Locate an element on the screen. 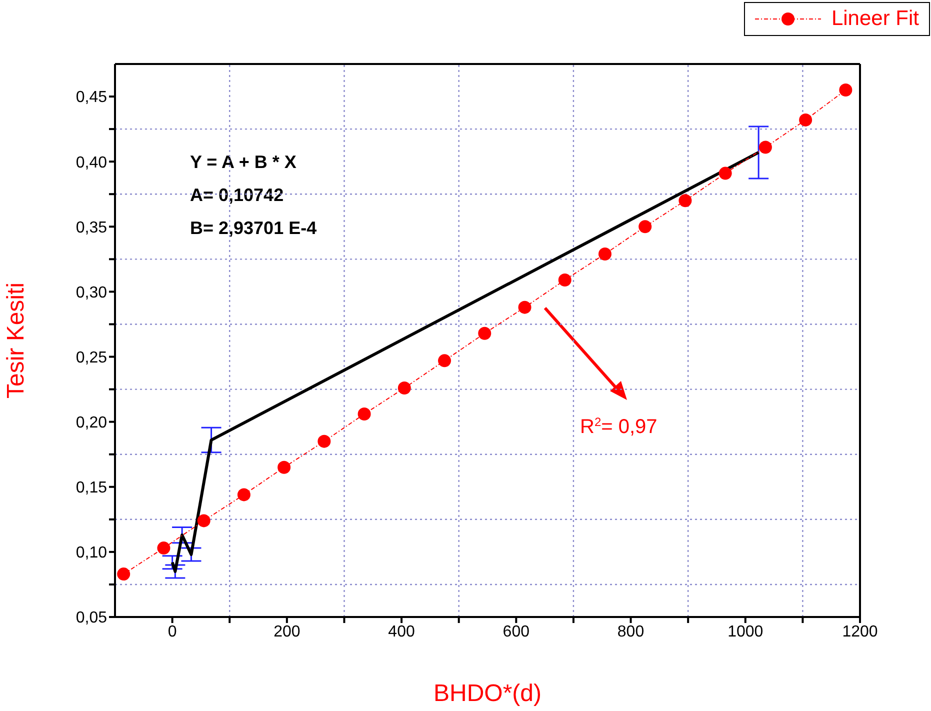 Image resolution: width=931 pixels, height=711 pixels. annotation: R$^{2}$= 0,97 is located at coordinates (619, 426).